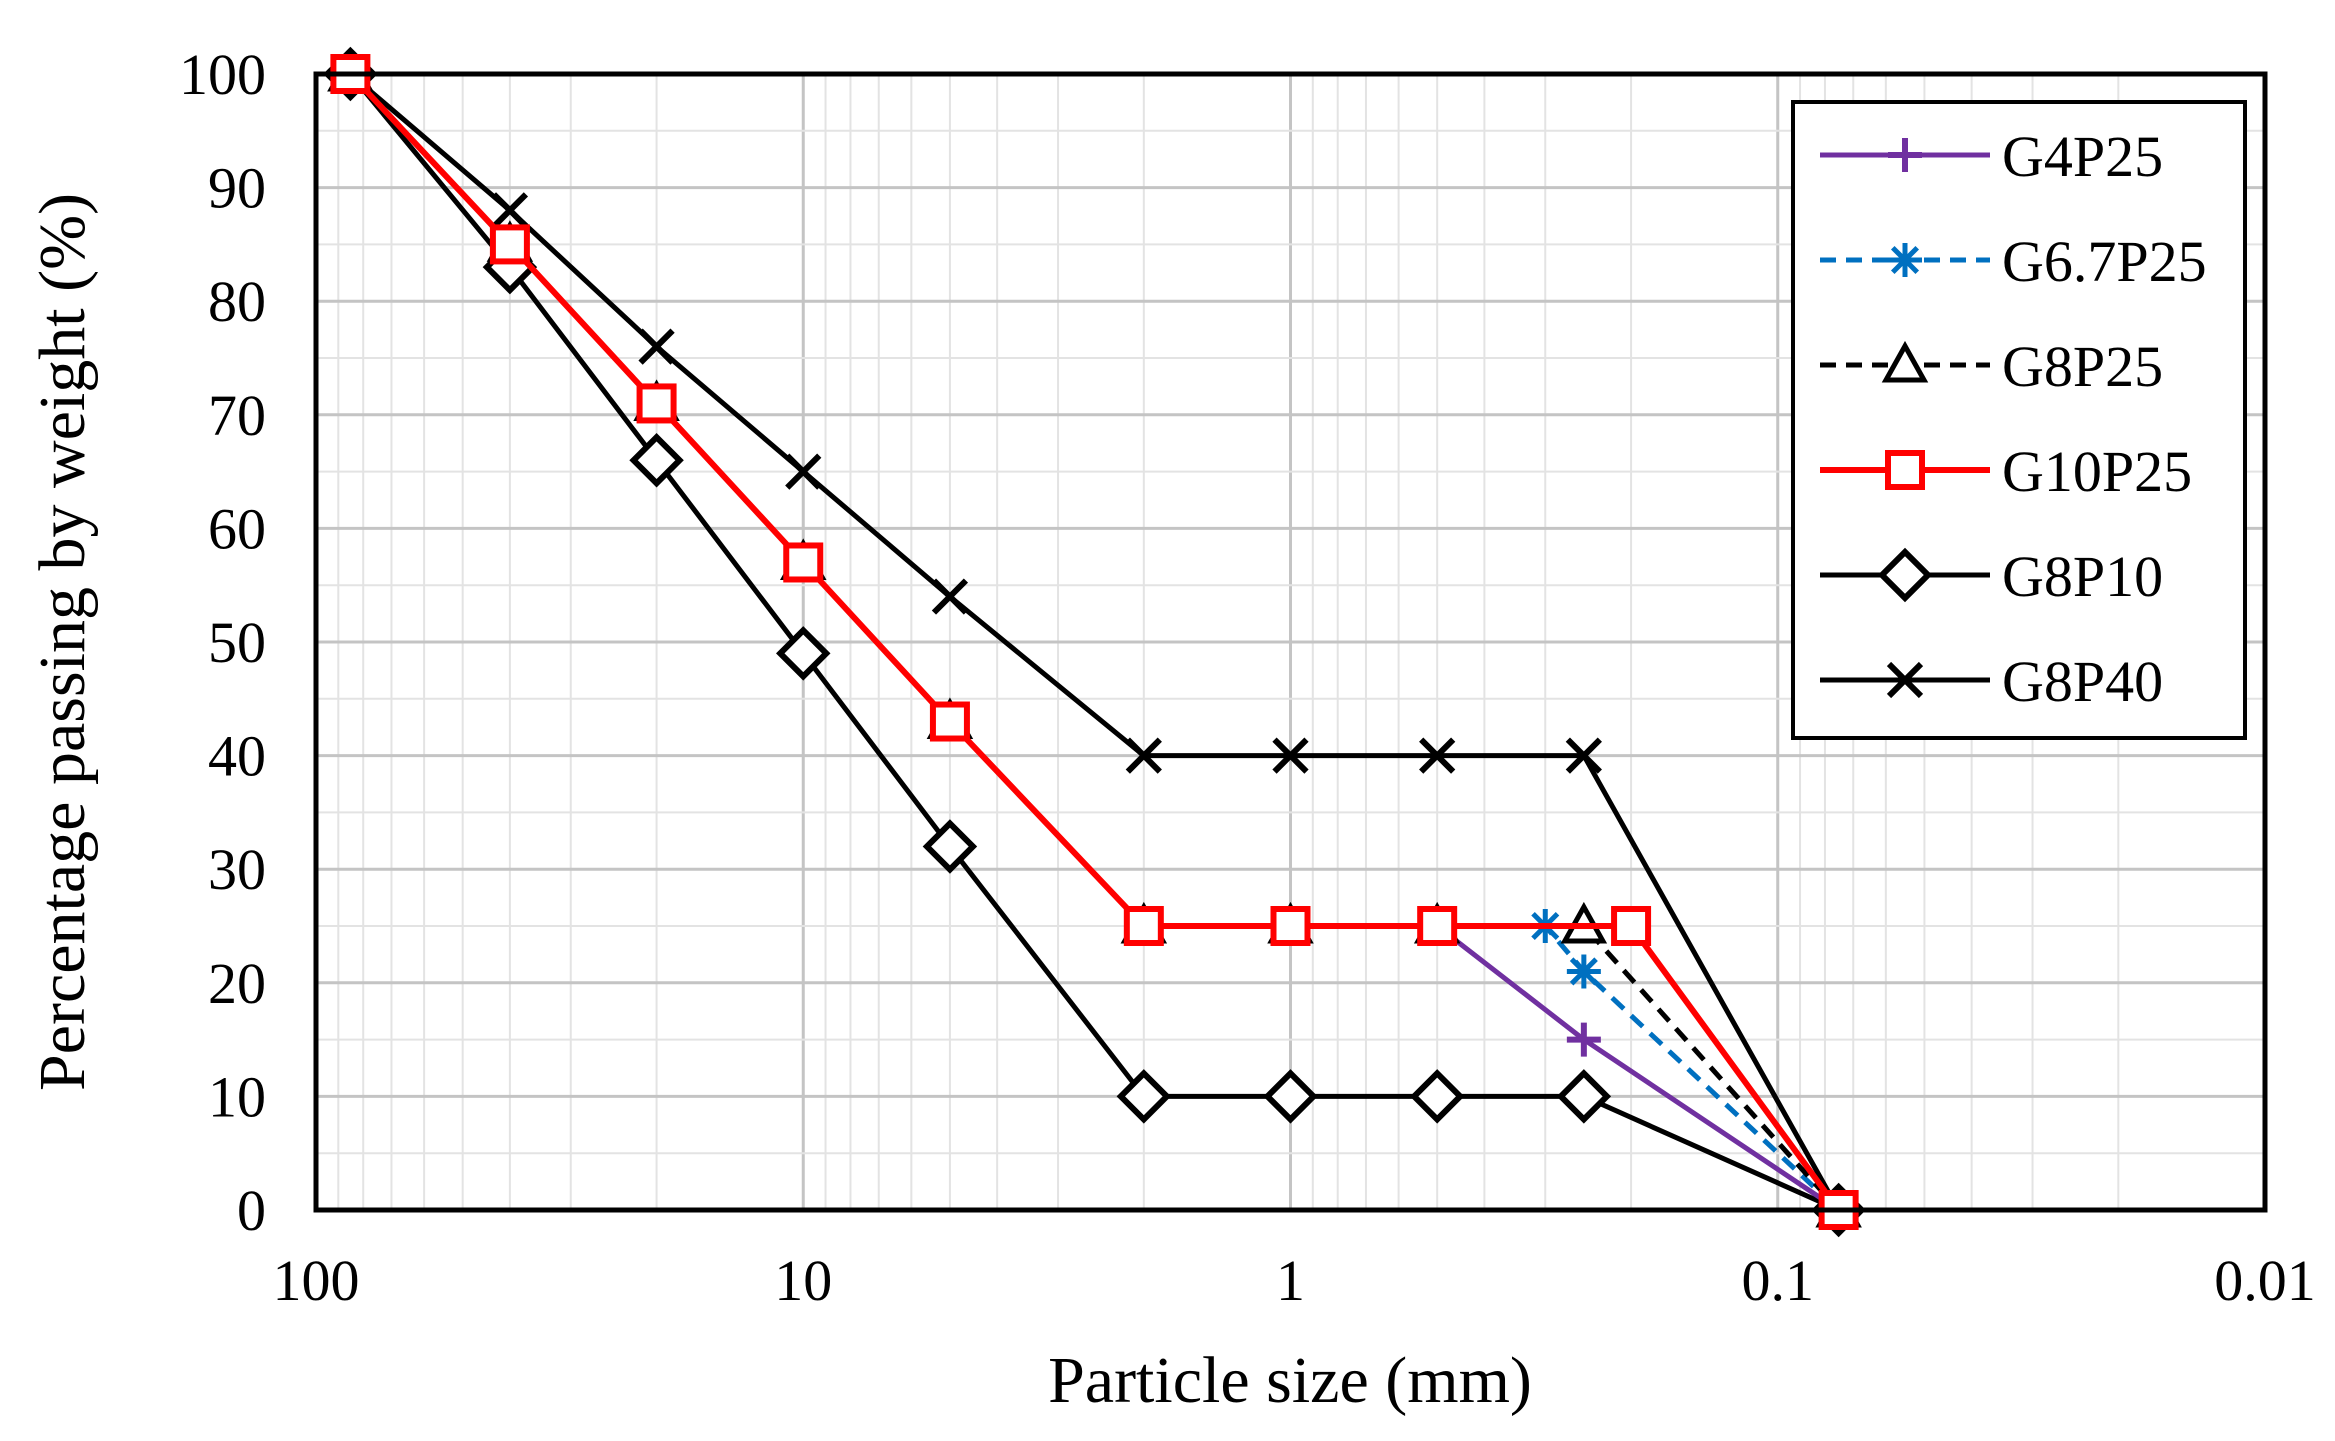 This screenshot has height=1441, width=2335. Describe the element at coordinates (251, 1210) in the screenshot. I see `y-tick-label: 0` at that location.